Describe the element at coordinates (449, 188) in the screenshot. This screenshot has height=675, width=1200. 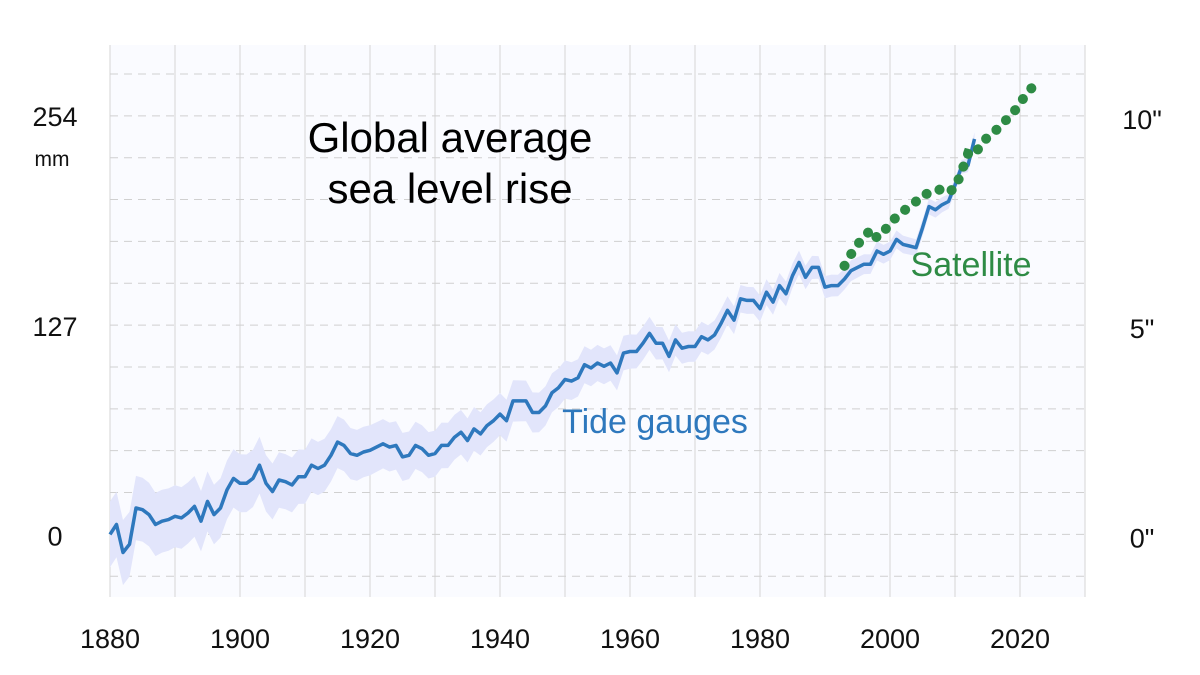
I see `chart-title-line-2: sea level rise` at that location.